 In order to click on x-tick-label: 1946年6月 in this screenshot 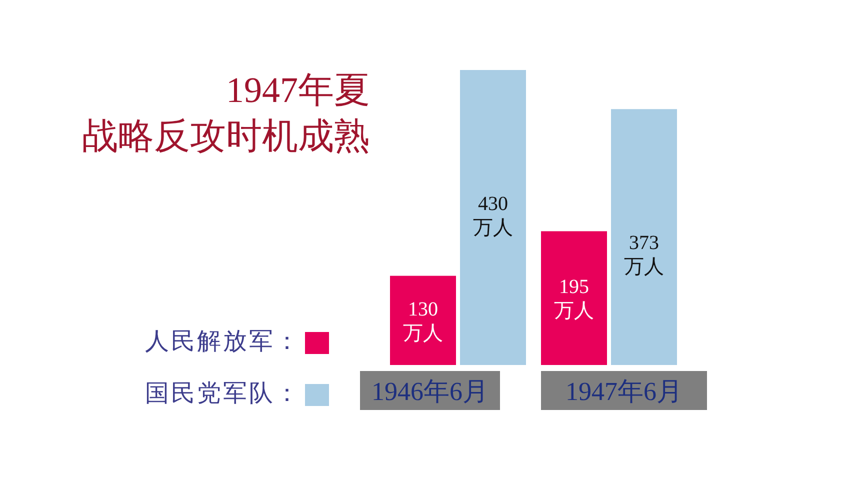, I will do `click(430, 391)`.